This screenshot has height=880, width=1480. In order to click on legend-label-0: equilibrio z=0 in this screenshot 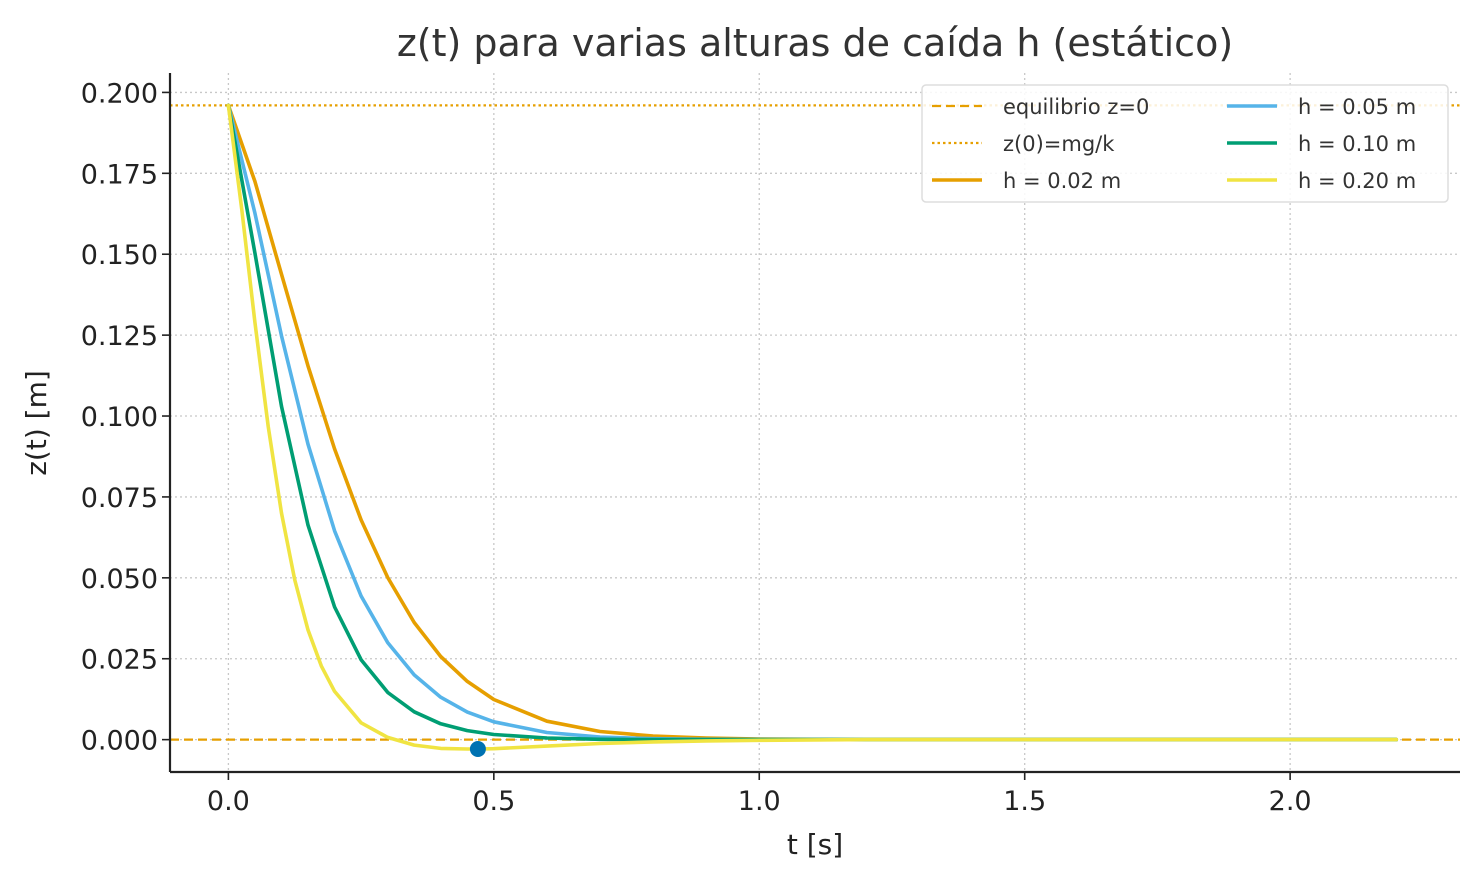, I will do `click(1076, 107)`.